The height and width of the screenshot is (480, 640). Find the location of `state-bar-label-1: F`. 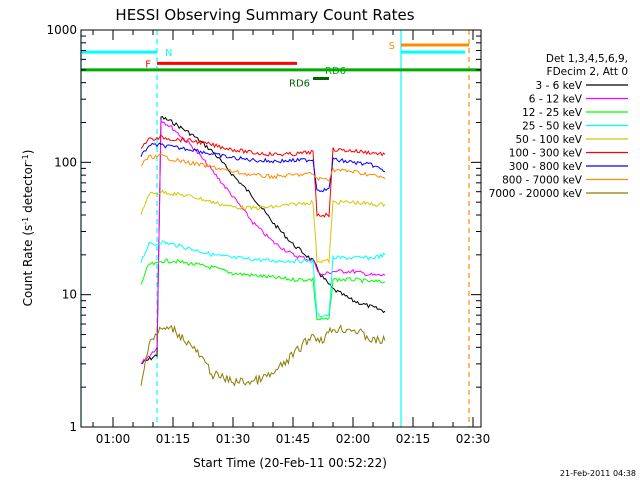

state-bar-label-1: F is located at coordinates (148, 64).